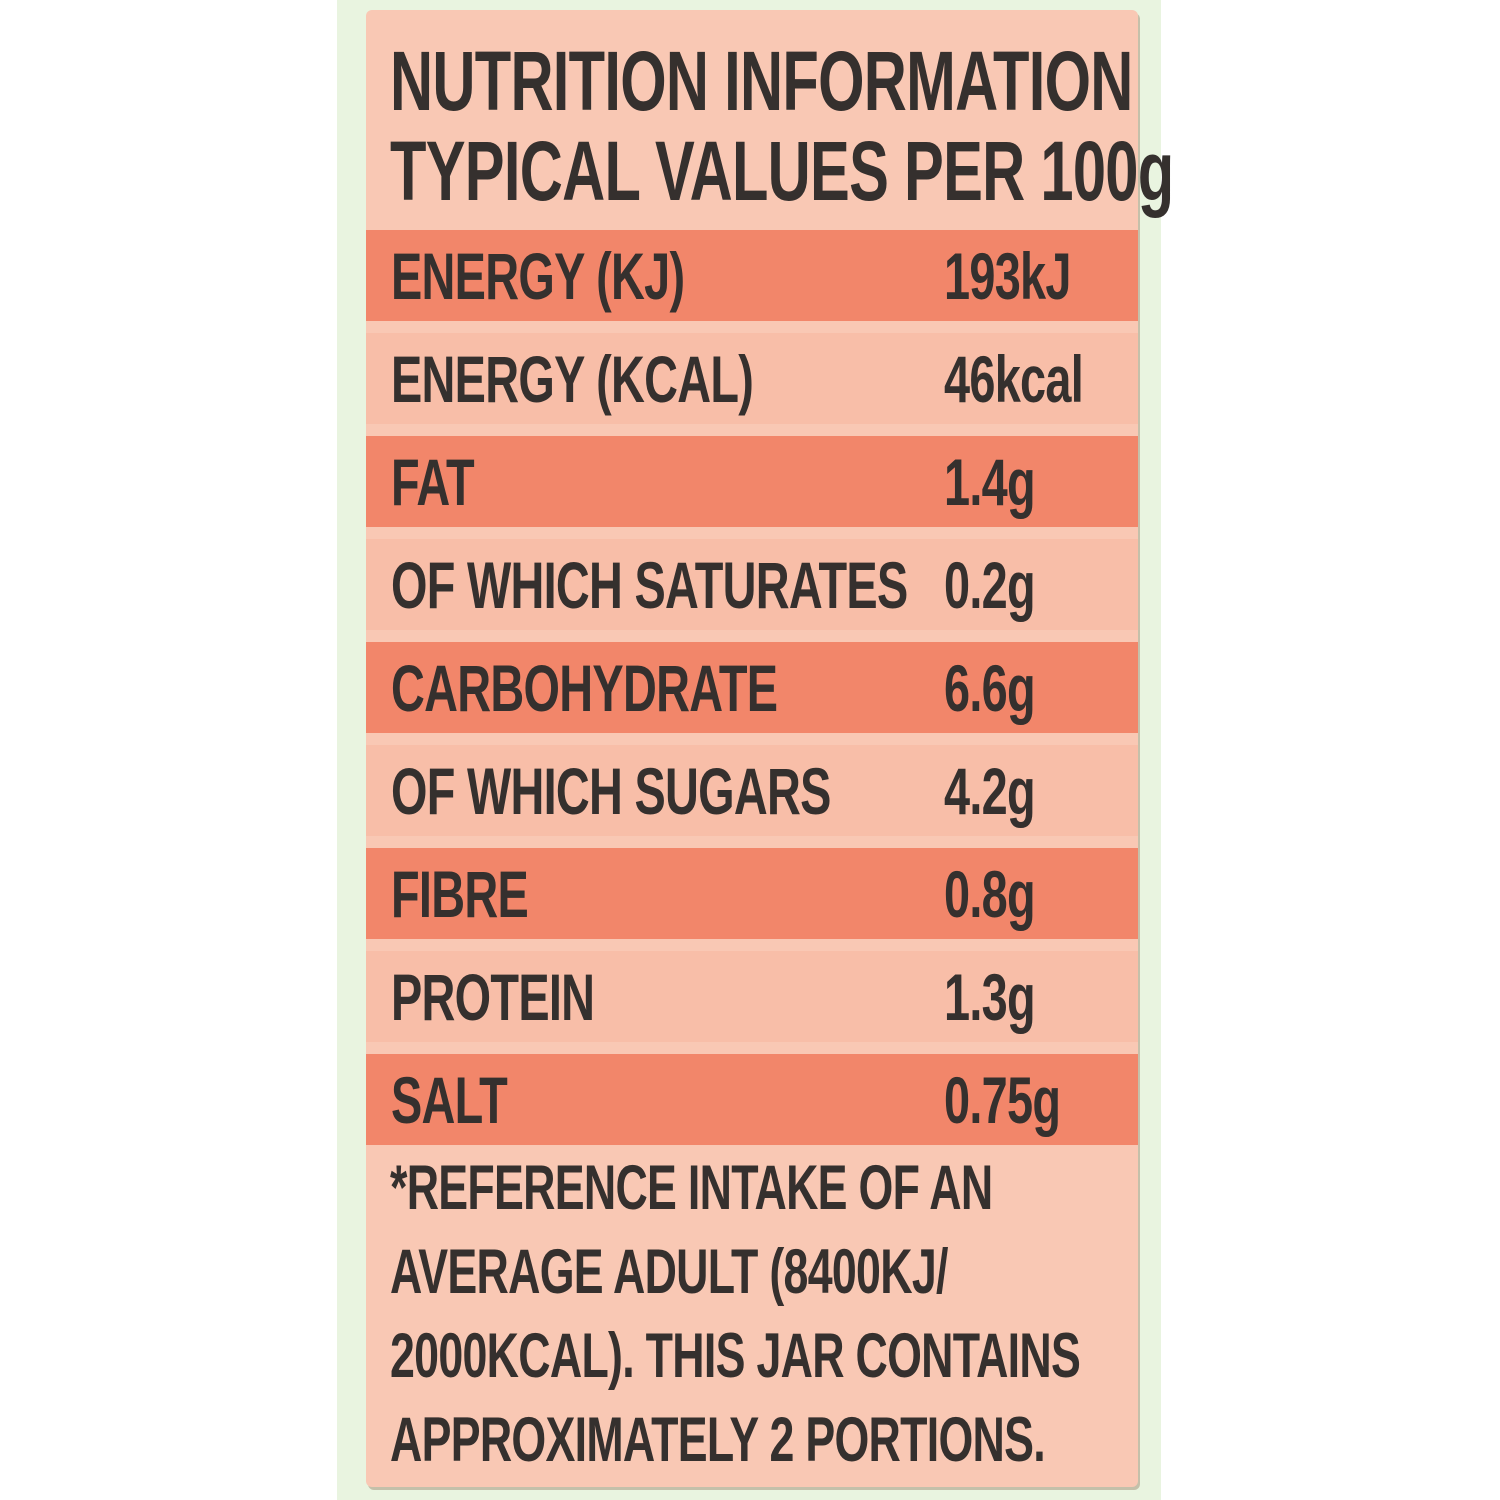 The width and height of the screenshot is (1500, 1500). I want to click on nutrient-name: PROTEIN, so click(493, 996).